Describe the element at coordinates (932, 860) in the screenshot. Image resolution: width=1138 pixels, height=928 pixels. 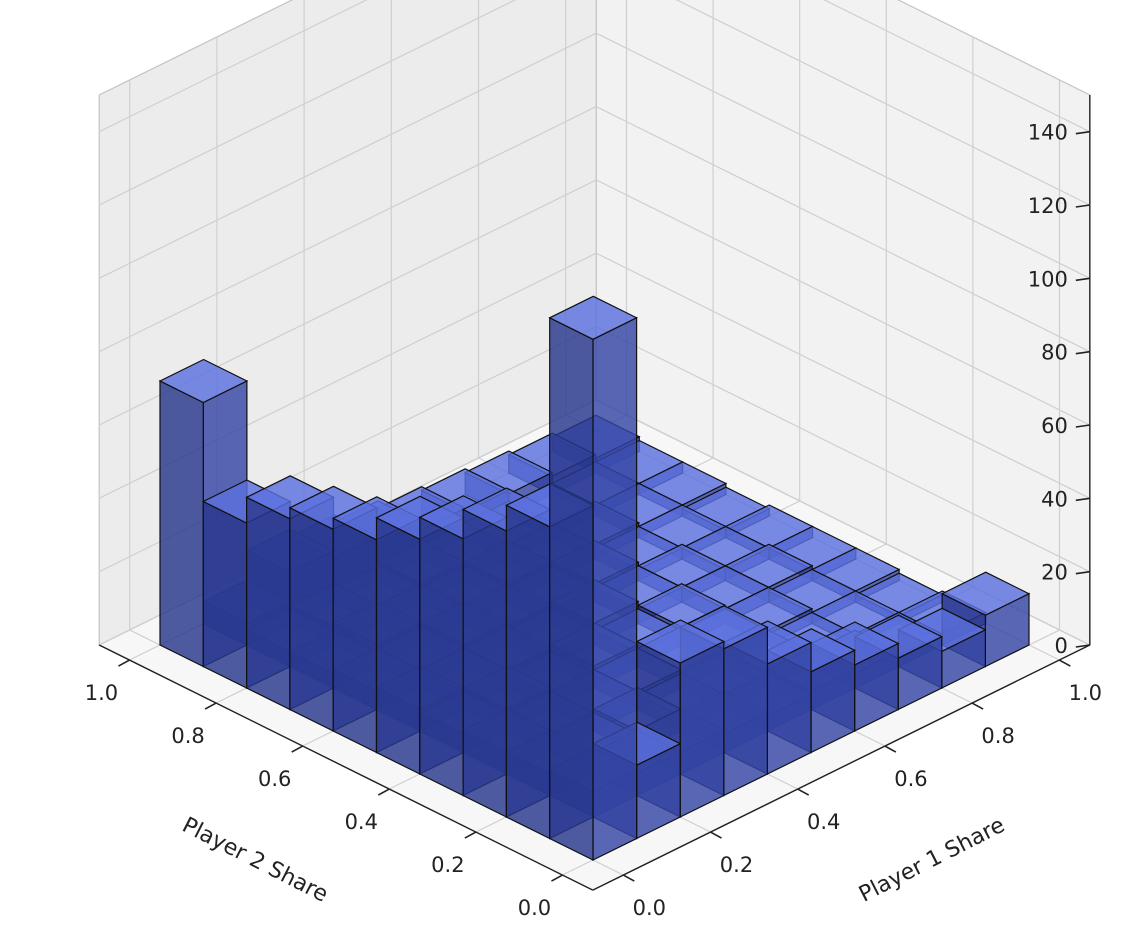
I see `x-axis-label: Player 1 Share` at that location.